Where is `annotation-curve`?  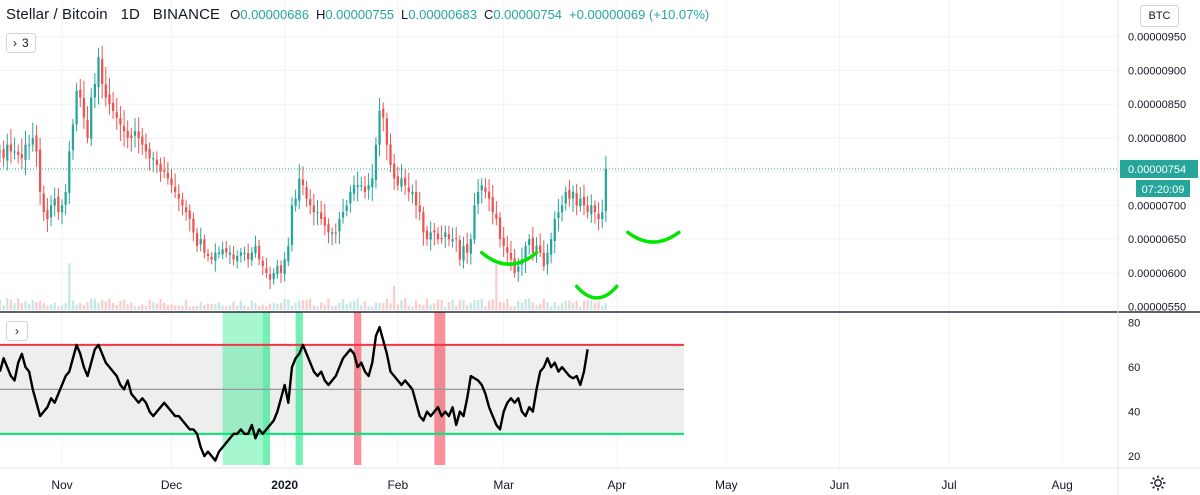
annotation-curve is located at coordinates (653, 237).